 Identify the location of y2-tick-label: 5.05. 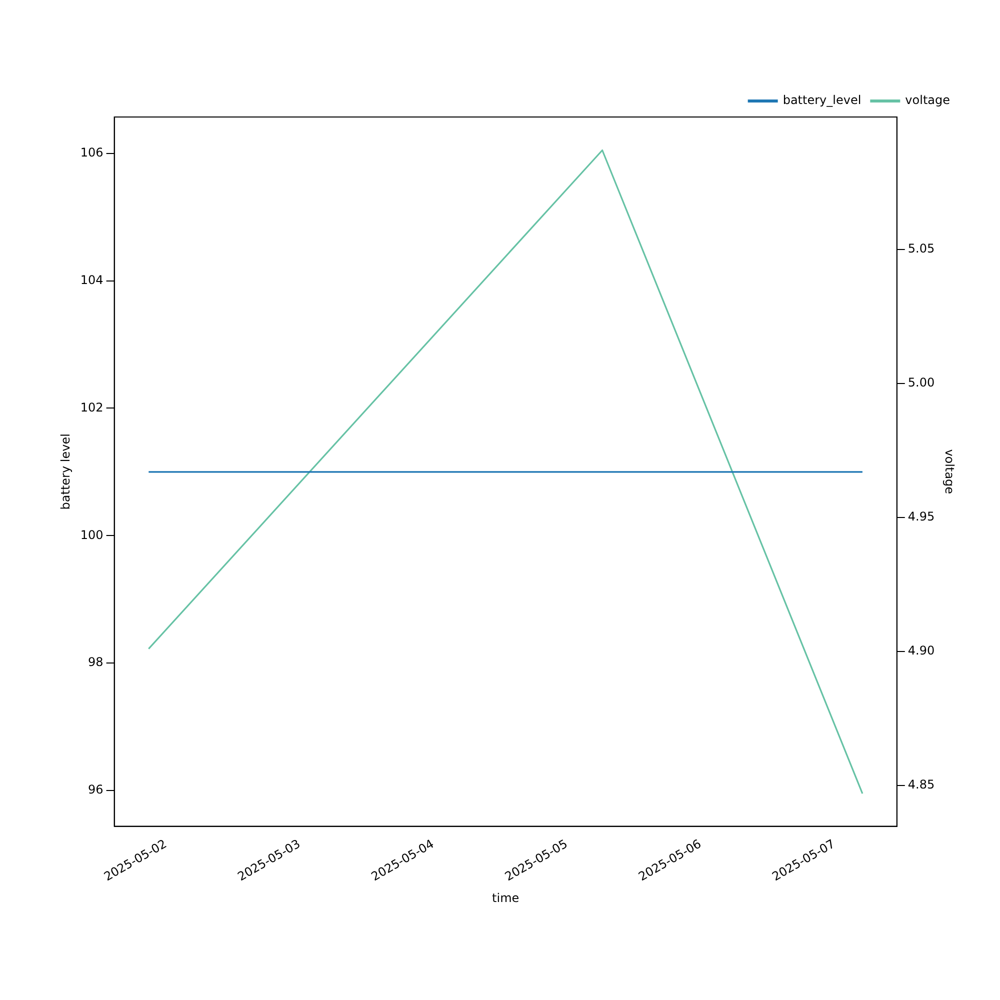
(921, 249).